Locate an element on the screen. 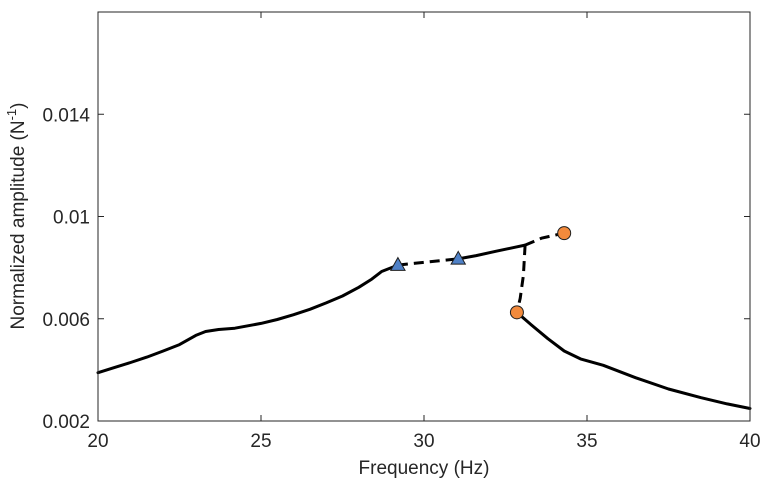 Image resolution: width=766 pixels, height=481 pixels. x-tick-label: 35 is located at coordinates (586, 441).